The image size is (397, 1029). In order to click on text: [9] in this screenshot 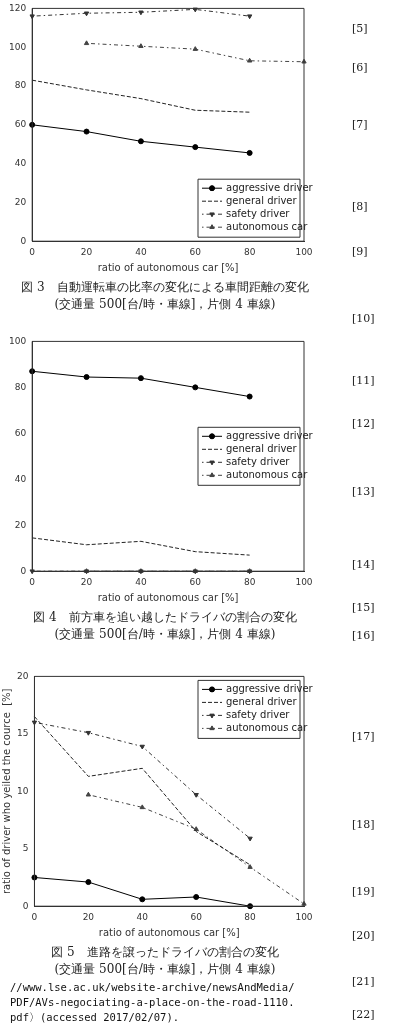, I will do `click(360, 251)`.